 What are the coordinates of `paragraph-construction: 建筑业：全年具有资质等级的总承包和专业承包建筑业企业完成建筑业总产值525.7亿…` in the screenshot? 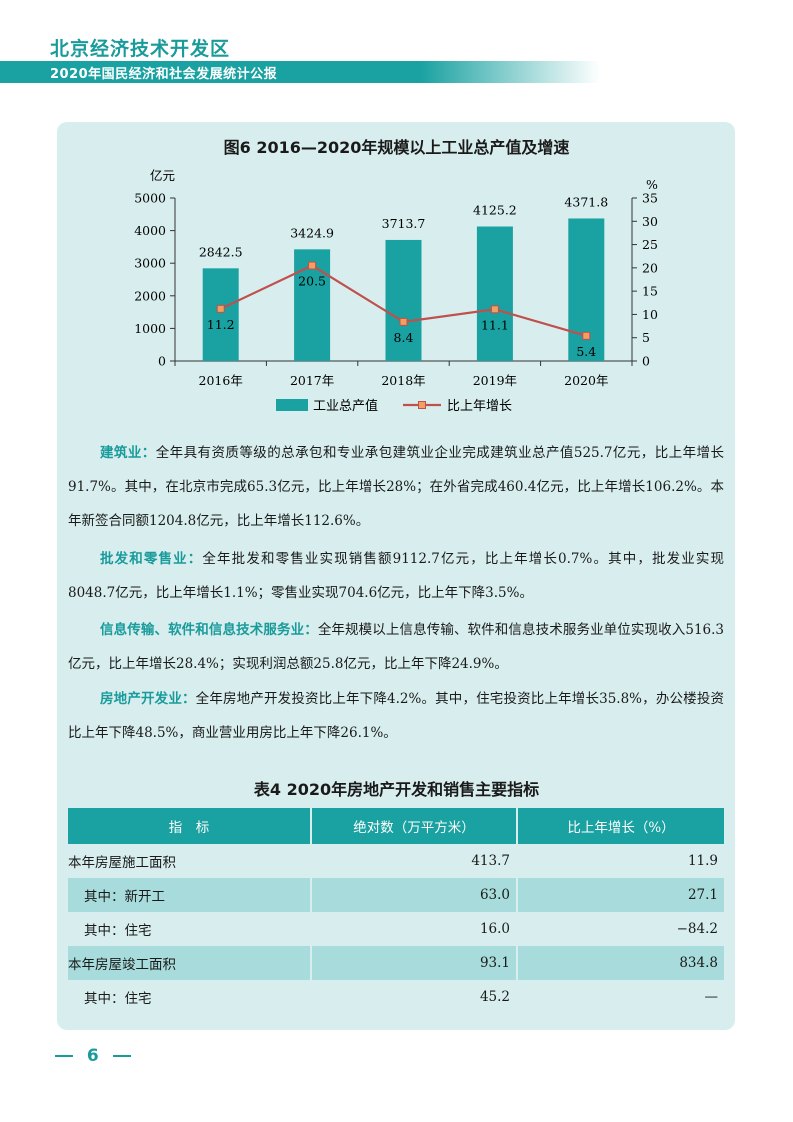 It's located at (396, 487).